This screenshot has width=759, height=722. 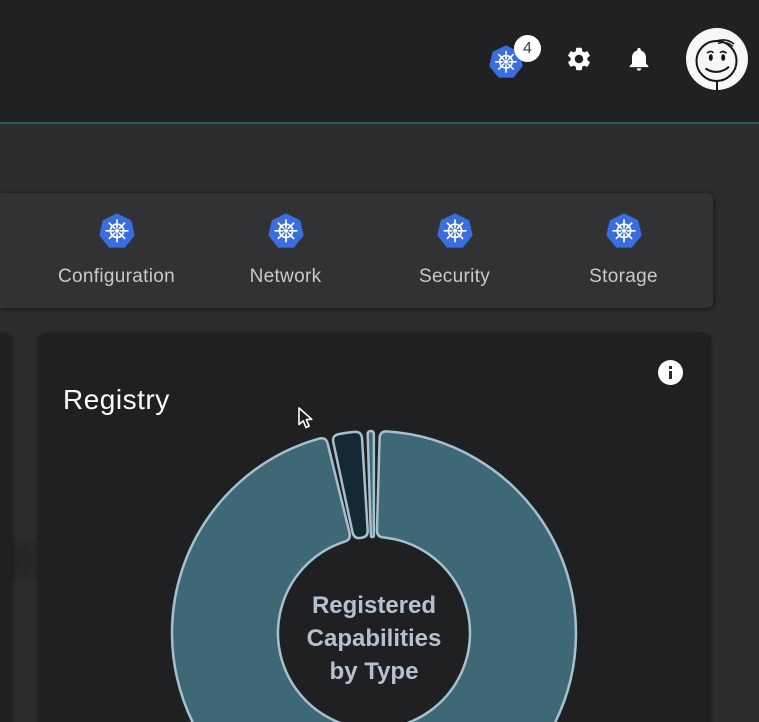 I want to click on category-tile-network: Network, so click(x=285, y=250).